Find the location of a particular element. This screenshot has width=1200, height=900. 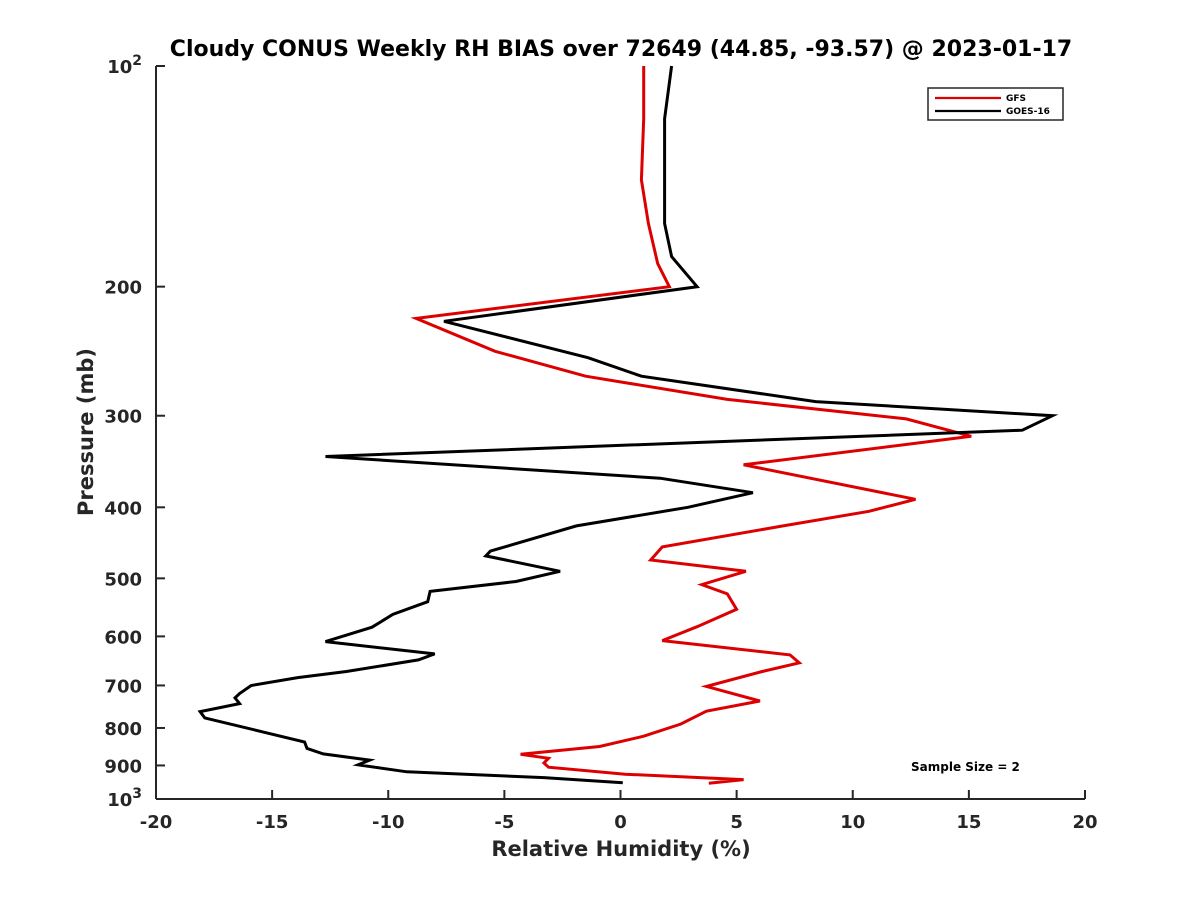

y-ticks: 10² 200 300 400 500 600 700 800 900 10³ is located at coordinates (134, 432).